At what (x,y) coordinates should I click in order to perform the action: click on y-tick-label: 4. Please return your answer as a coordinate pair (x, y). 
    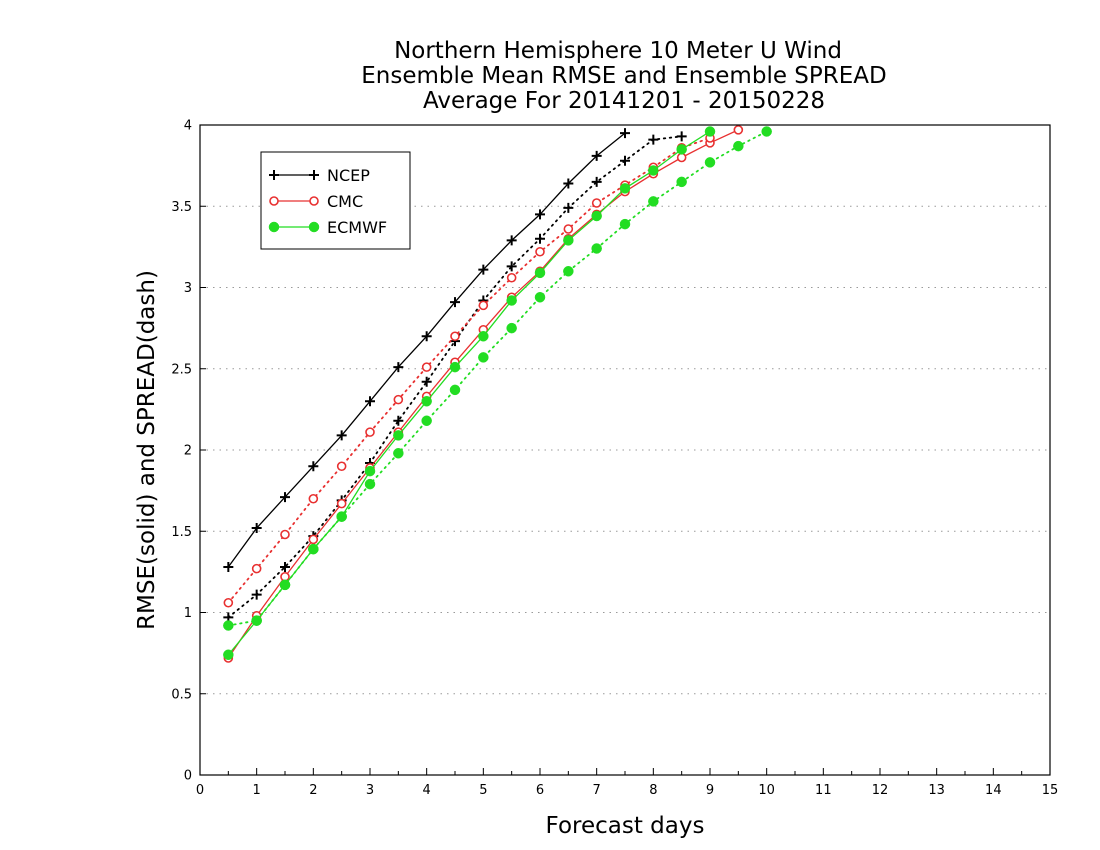
    Looking at the image, I should click on (188, 126).